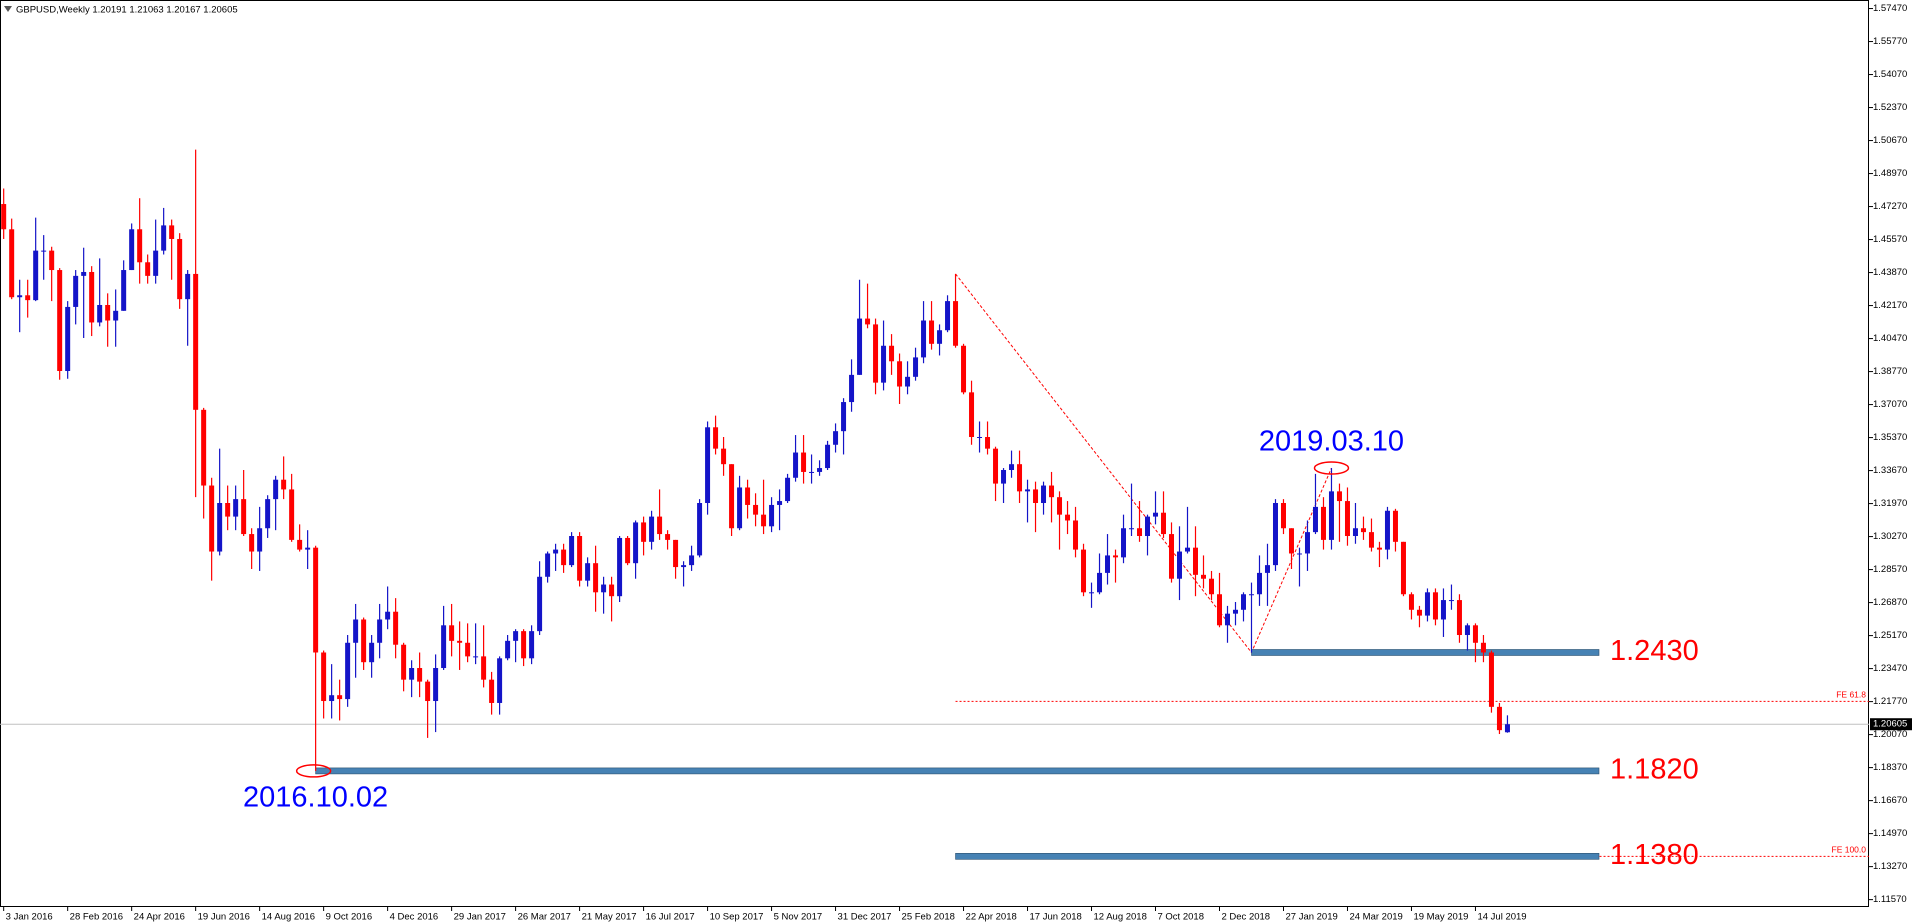 This screenshot has height=924, width=1912. Describe the element at coordinates (313, 771) in the screenshot. I see `annotation-marker` at that location.